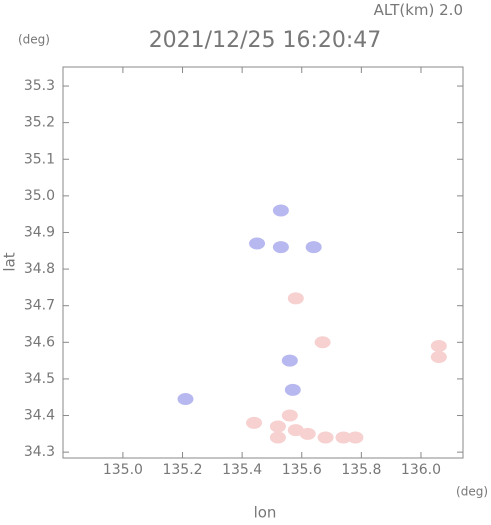  Describe the element at coordinates (10, 261) in the screenshot. I see `y-axis-label: lat` at that location.